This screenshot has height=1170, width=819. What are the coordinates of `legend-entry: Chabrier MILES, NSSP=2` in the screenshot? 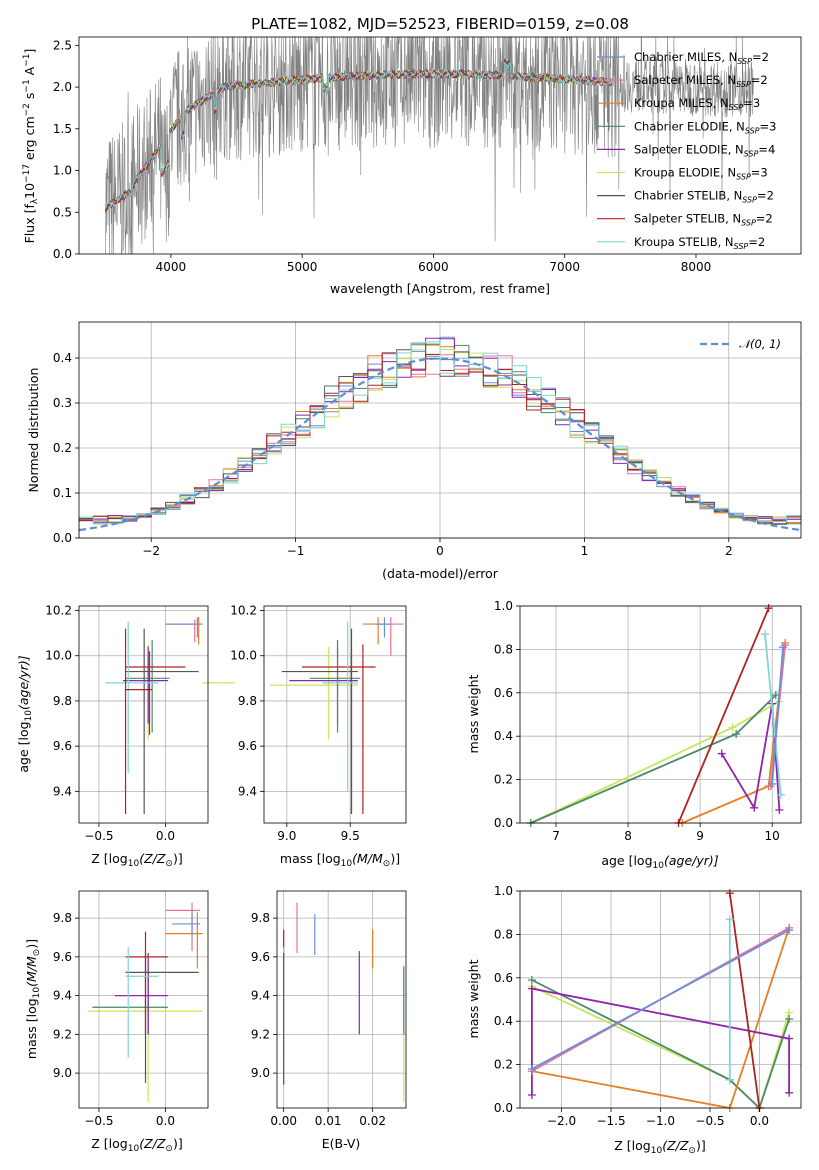 It's located at (701, 58).